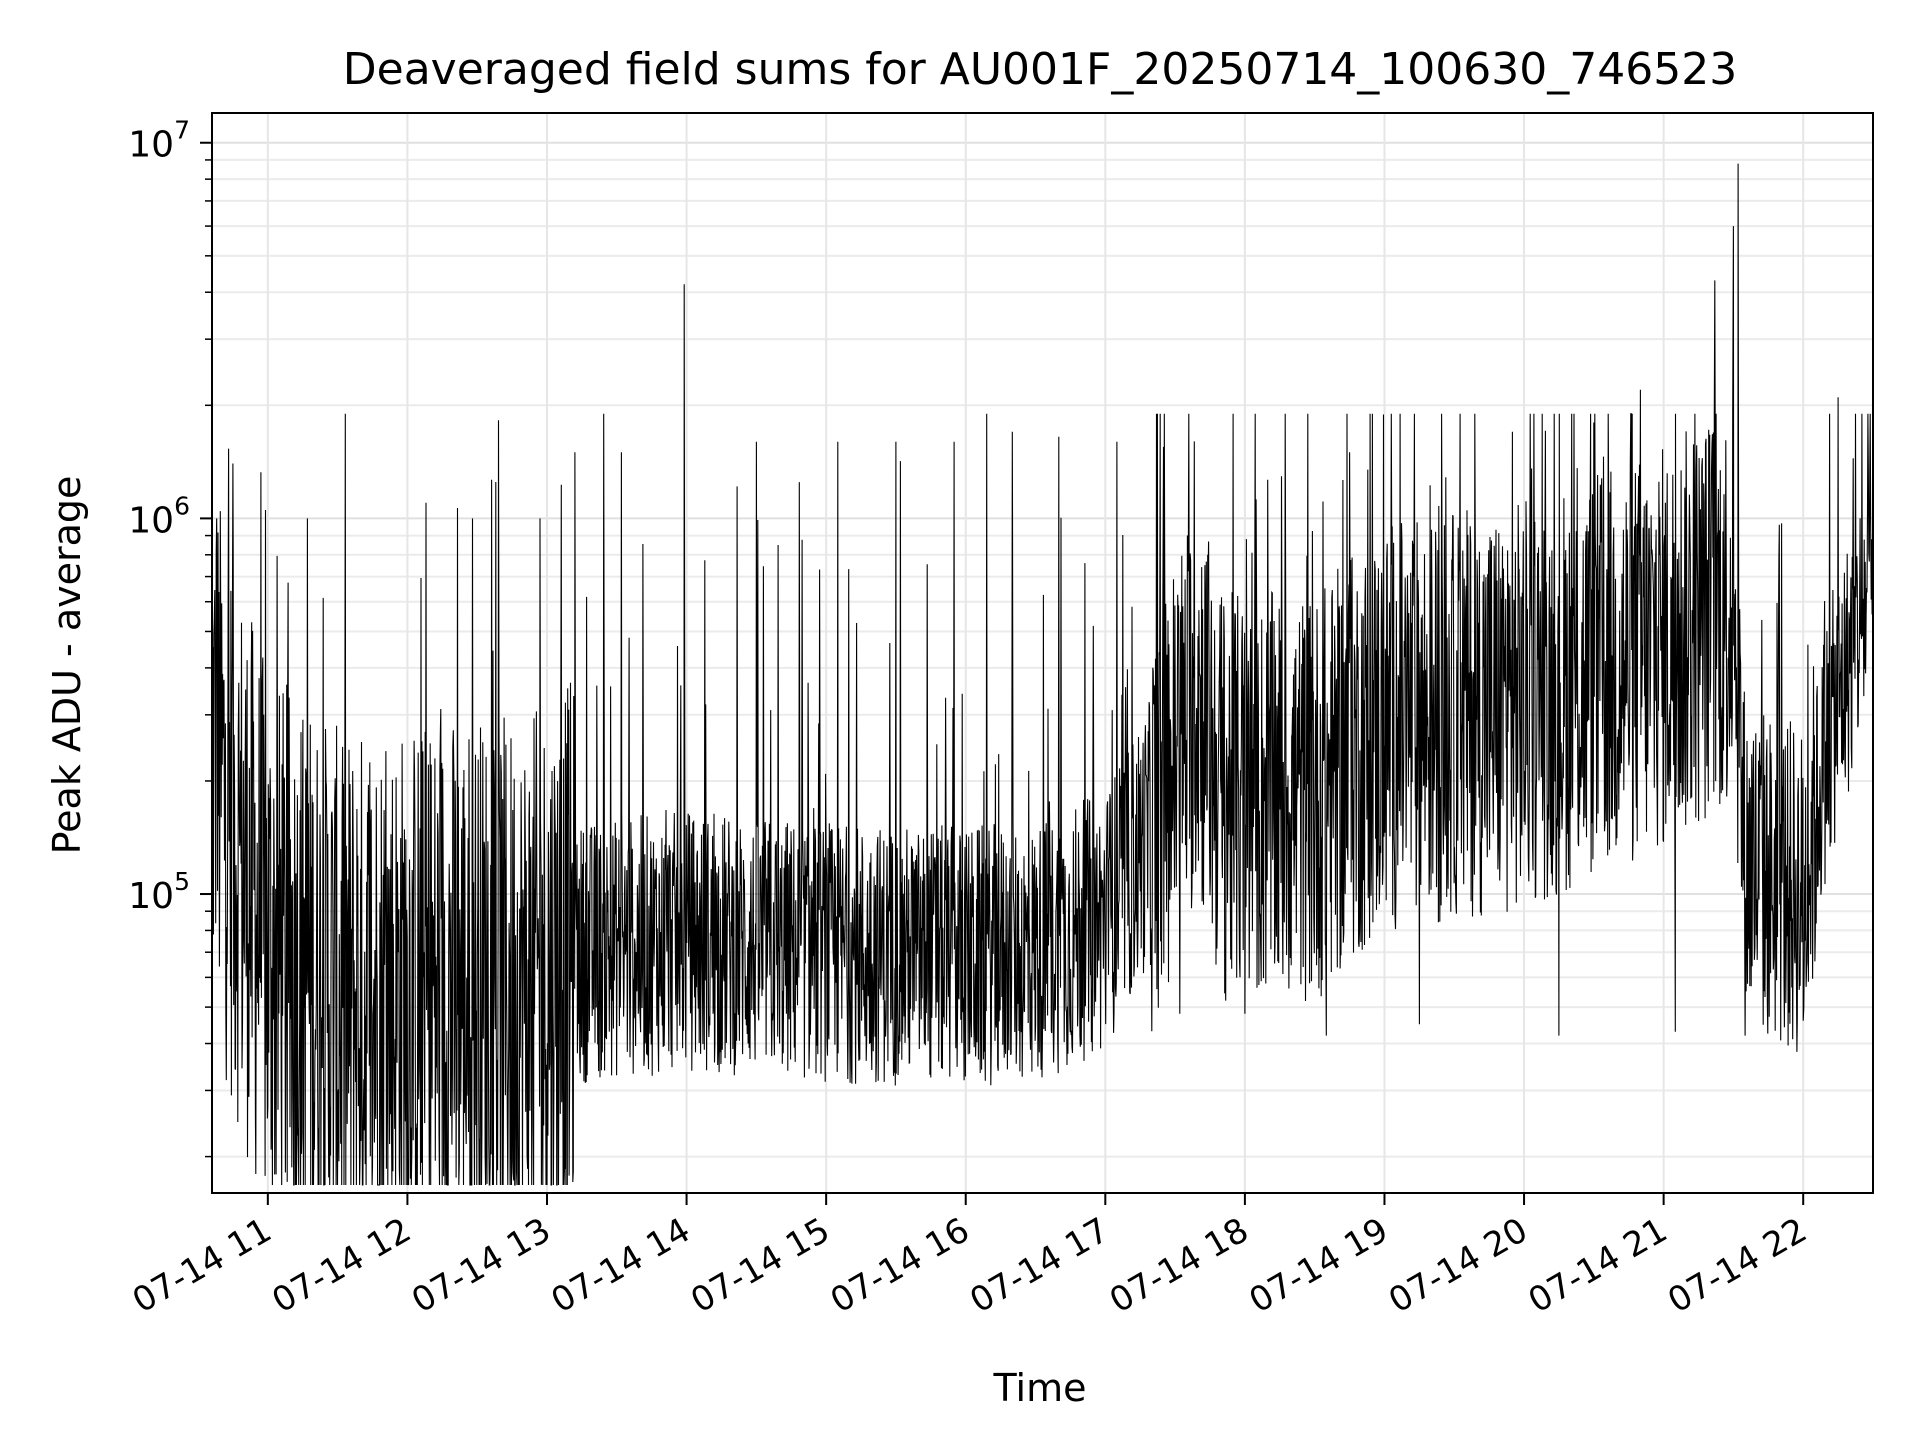  I want to click on y-tick-exponent: 5, so click(182, 881).